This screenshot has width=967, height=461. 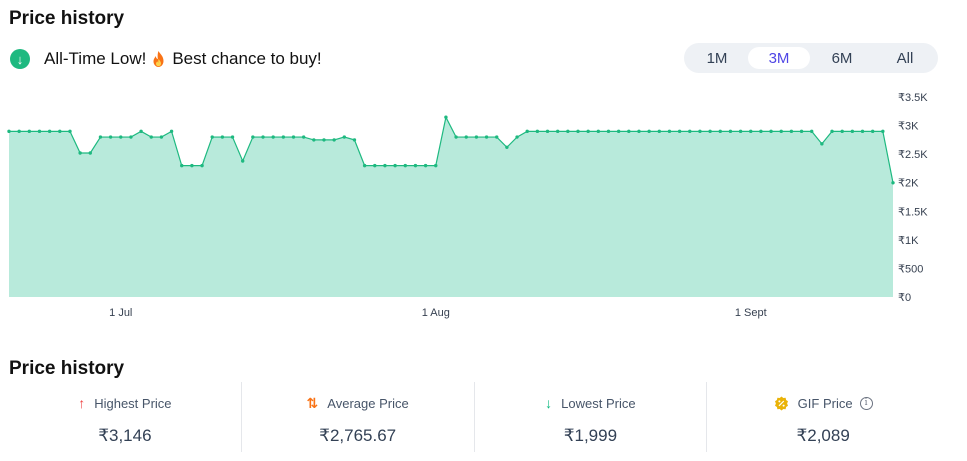 What do you see at coordinates (125, 435) in the screenshot?
I see `stat-value: ₹3,146` at bounding box center [125, 435].